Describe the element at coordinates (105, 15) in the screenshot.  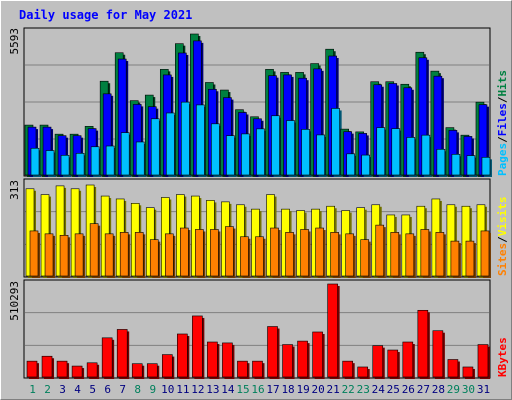
I see `chart-title: Daily usage for May 2021` at that location.